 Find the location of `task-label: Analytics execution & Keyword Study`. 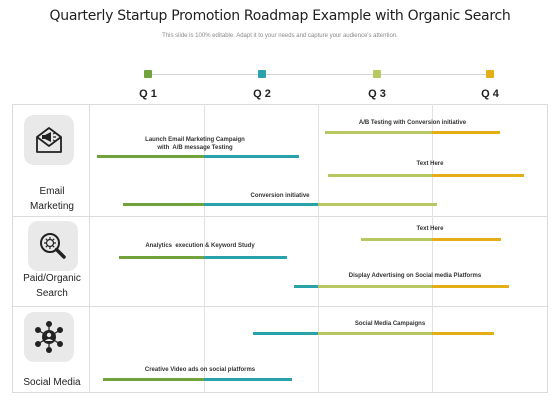

task-label: Analytics execution & Keyword Study is located at coordinates (200, 246).